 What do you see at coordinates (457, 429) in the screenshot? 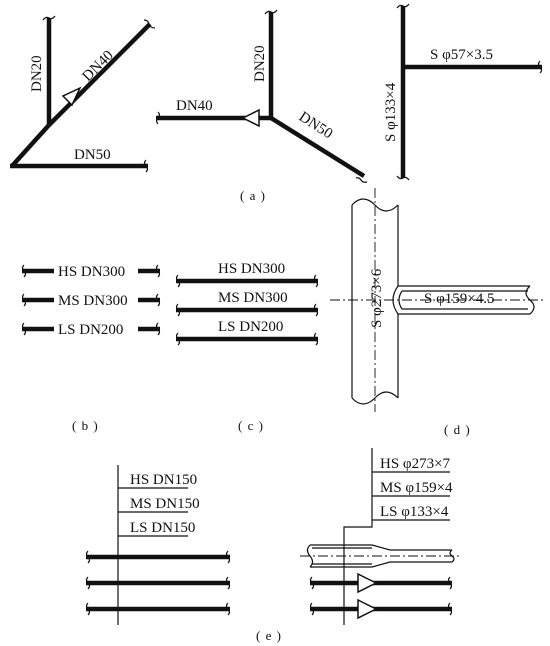
I see `caption-d: ( d )` at bounding box center [457, 429].